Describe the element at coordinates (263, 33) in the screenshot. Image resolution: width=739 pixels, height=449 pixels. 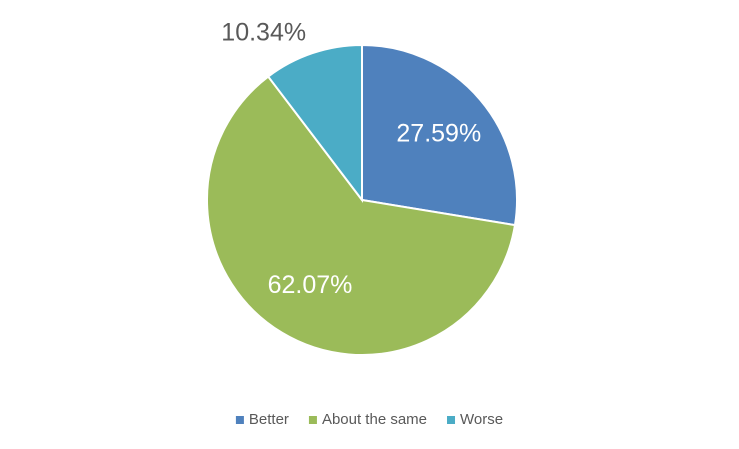
I see `data-label: 10.34%` at that location.